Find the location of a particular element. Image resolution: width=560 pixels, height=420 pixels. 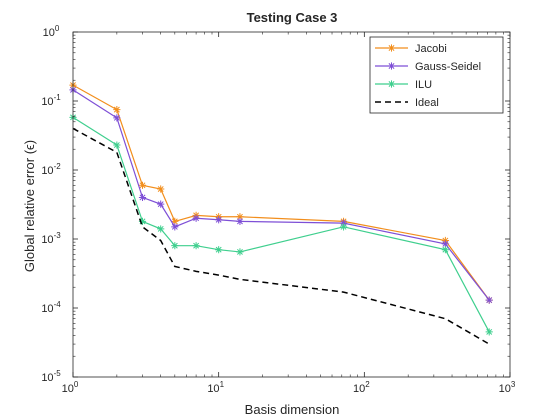

x-tick-label: 10² is located at coordinates (361, 387).